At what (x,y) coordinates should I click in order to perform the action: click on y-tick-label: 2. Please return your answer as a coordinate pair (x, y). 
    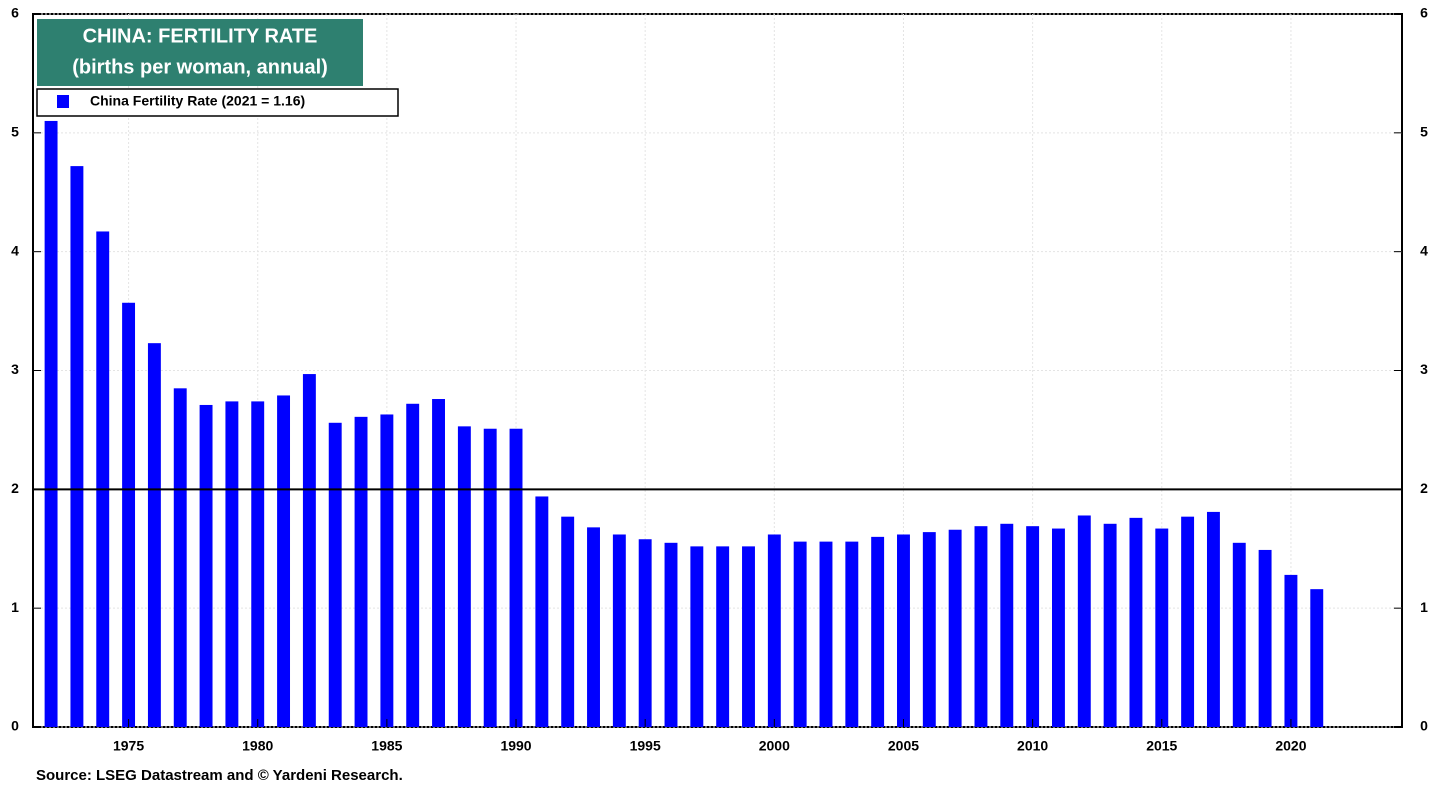
    Looking at the image, I should click on (15, 488).